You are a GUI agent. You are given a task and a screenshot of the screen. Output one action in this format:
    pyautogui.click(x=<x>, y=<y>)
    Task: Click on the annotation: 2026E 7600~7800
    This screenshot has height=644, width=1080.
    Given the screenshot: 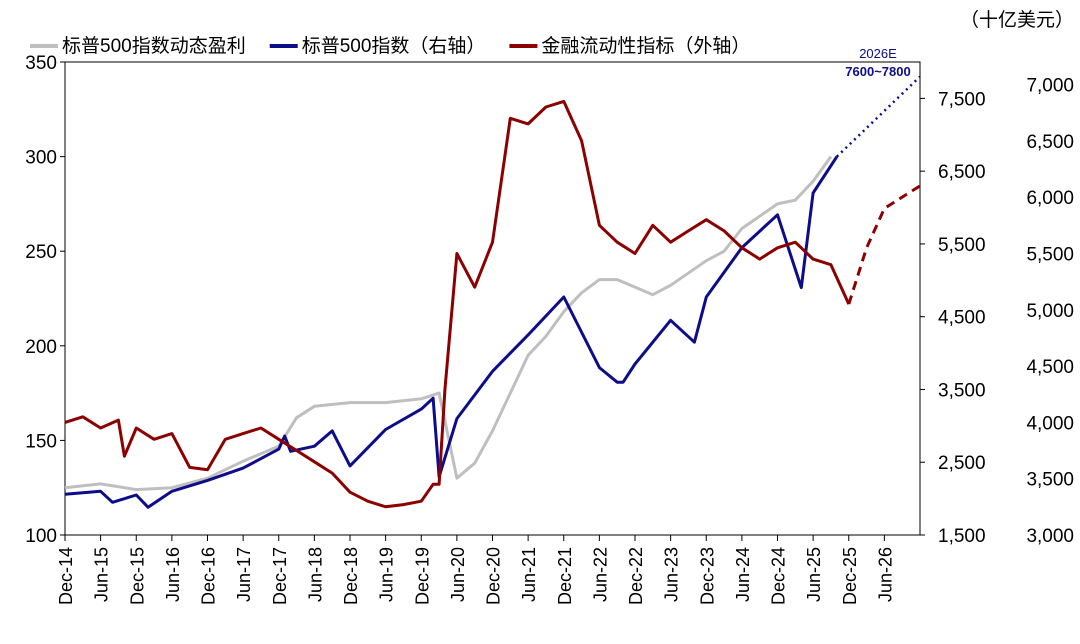 What is the action you would take?
    pyautogui.click(x=877, y=62)
    